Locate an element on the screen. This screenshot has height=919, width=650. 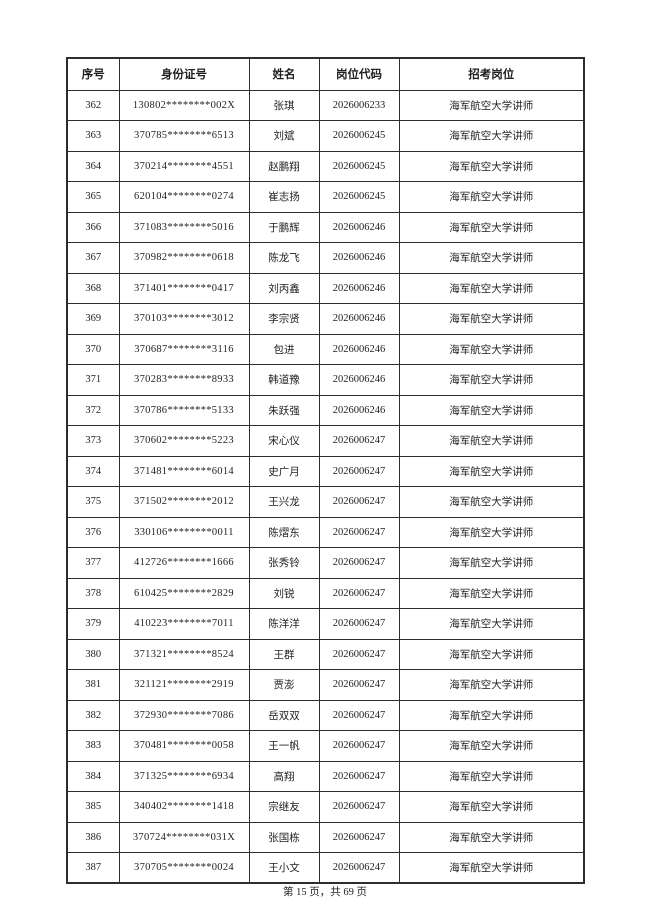
cell-id-number: 370705********0024 is located at coordinates (184, 868).